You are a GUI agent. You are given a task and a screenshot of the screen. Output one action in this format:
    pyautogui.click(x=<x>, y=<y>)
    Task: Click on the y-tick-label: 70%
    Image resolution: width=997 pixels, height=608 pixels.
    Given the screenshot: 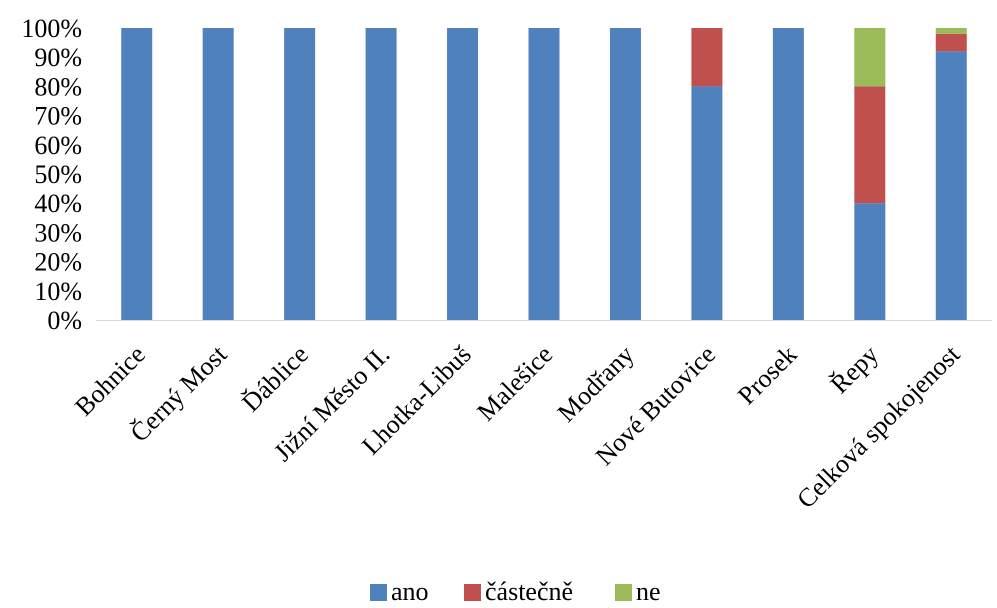 What is the action you would take?
    pyautogui.click(x=58, y=116)
    